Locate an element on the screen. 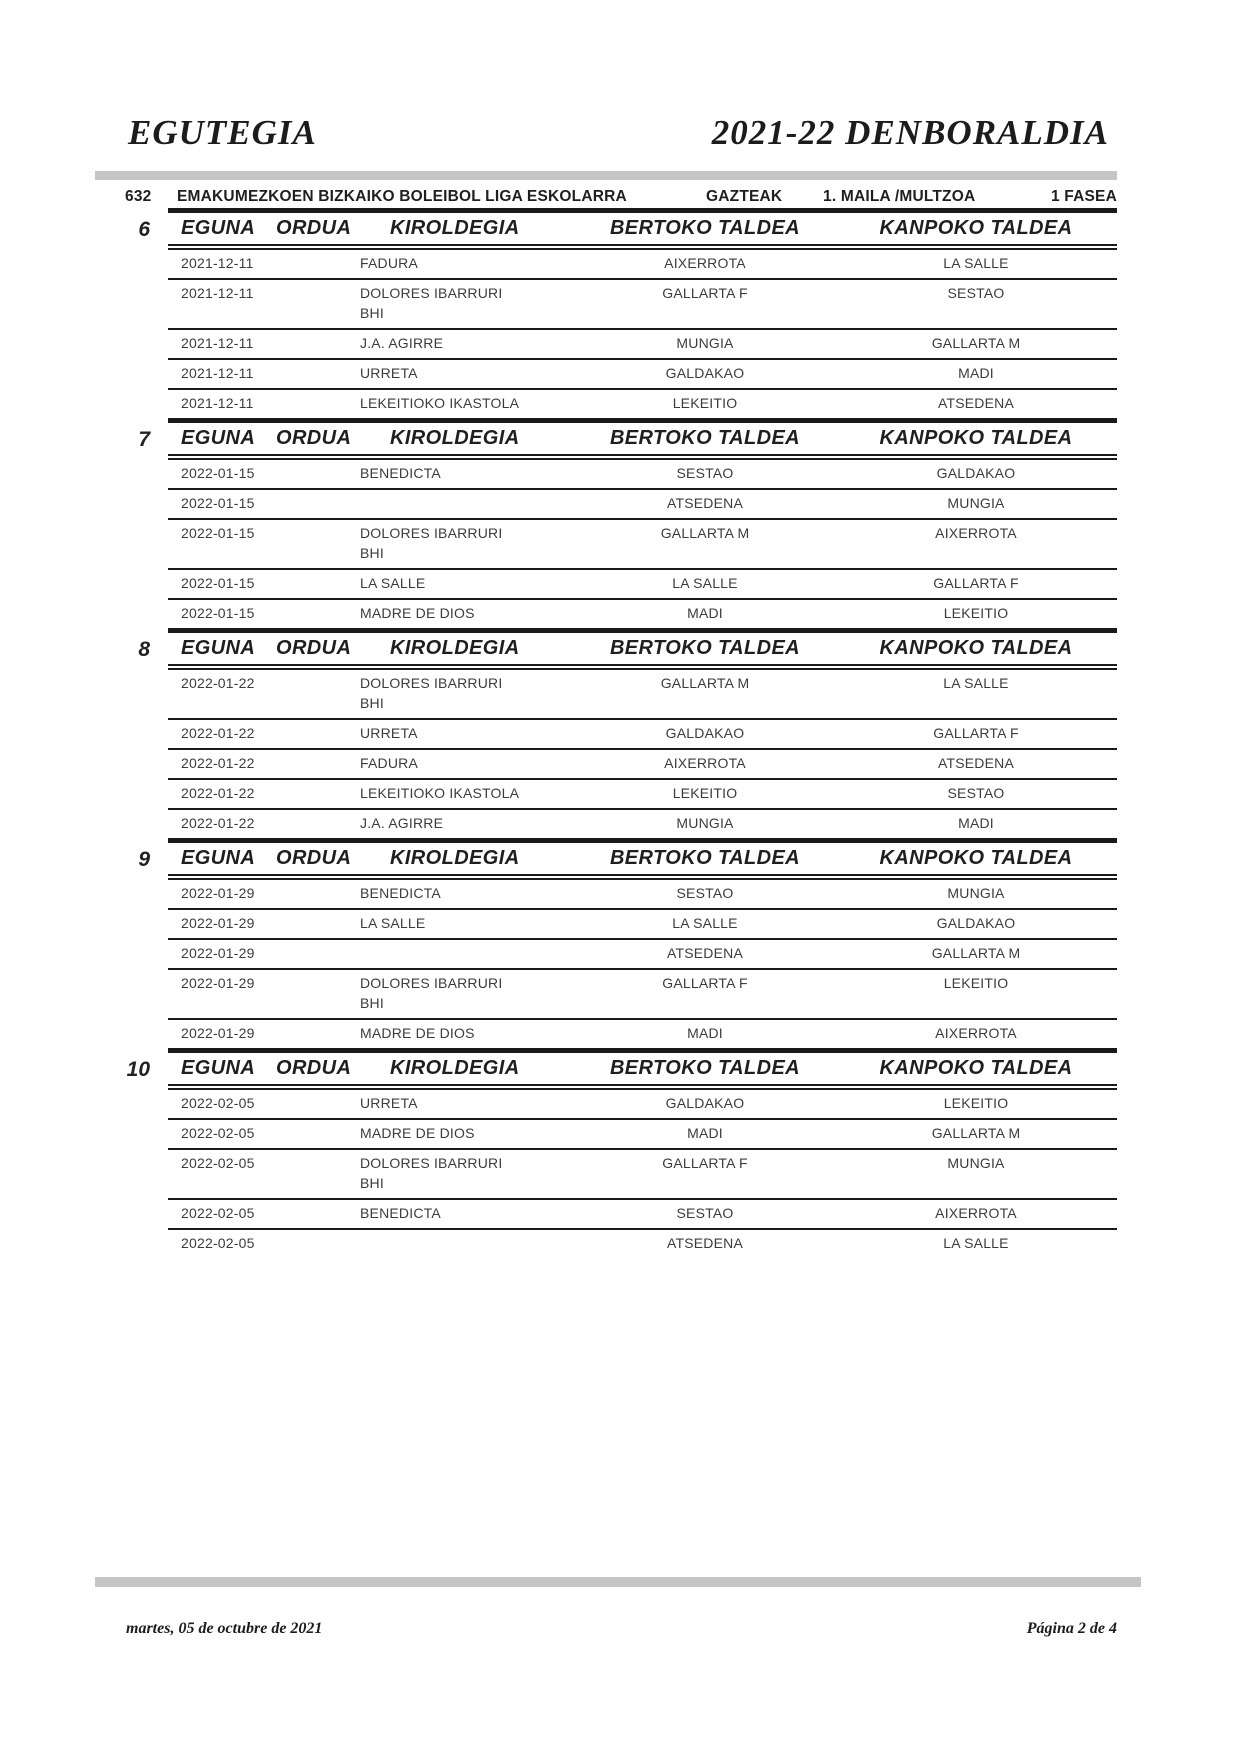 The image size is (1240, 1754). jornada-number: 6 is located at coordinates (144, 229).